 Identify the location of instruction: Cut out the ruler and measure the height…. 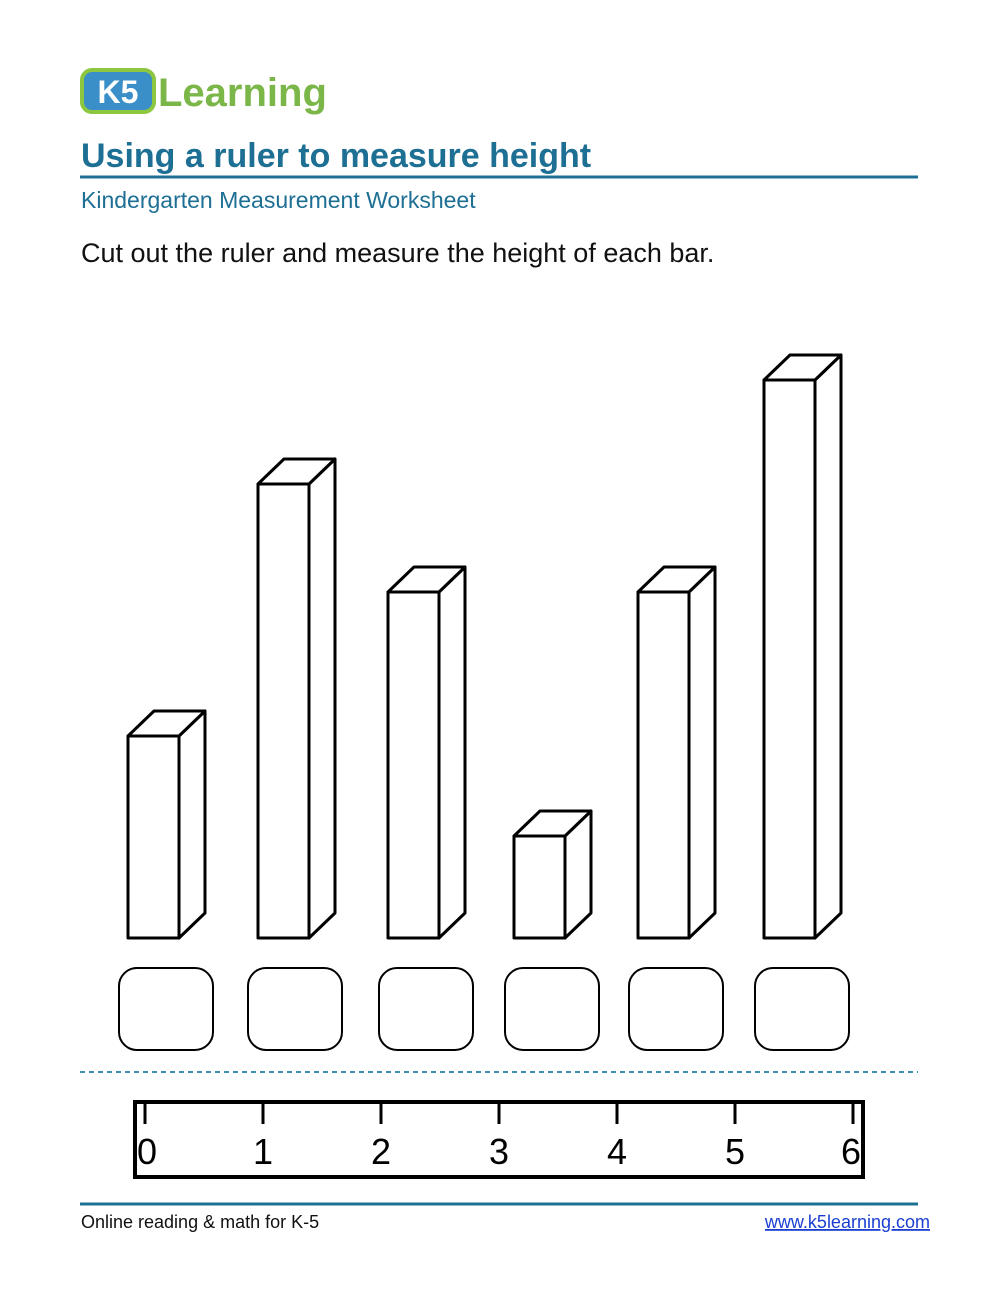
(397, 253).